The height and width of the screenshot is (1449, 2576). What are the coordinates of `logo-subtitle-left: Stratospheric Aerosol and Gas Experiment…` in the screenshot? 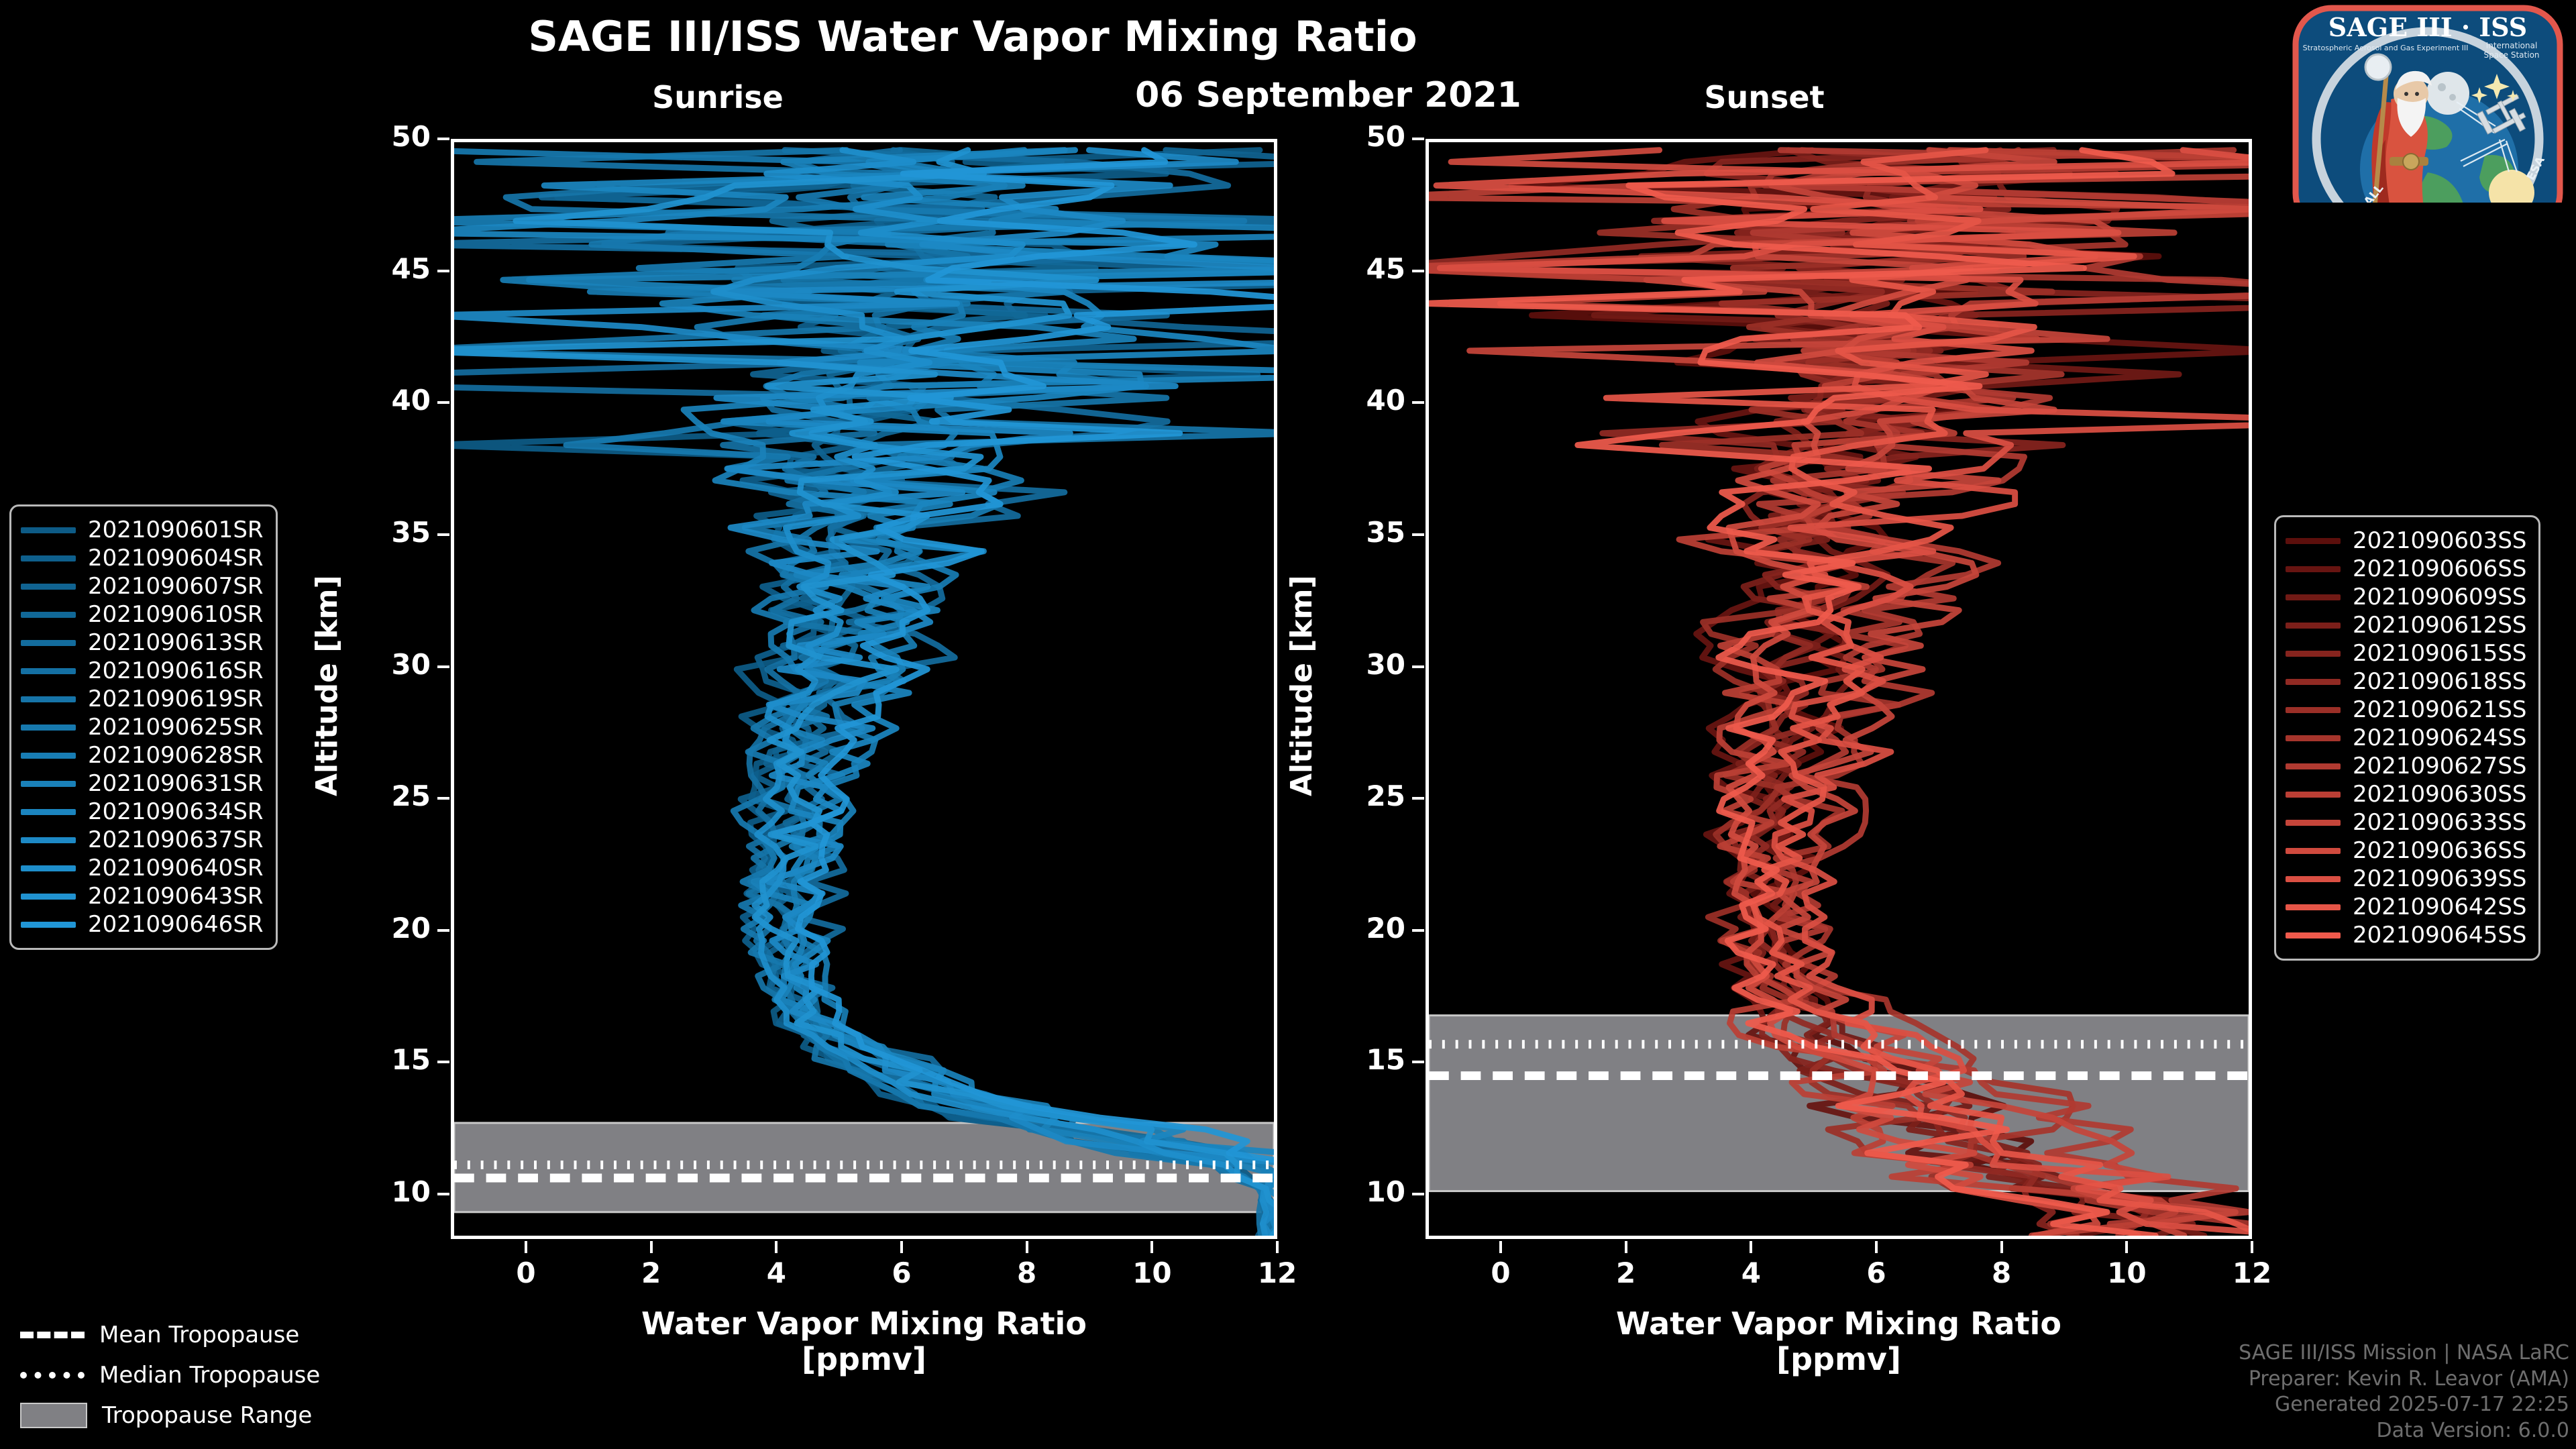 It's located at (2386, 48).